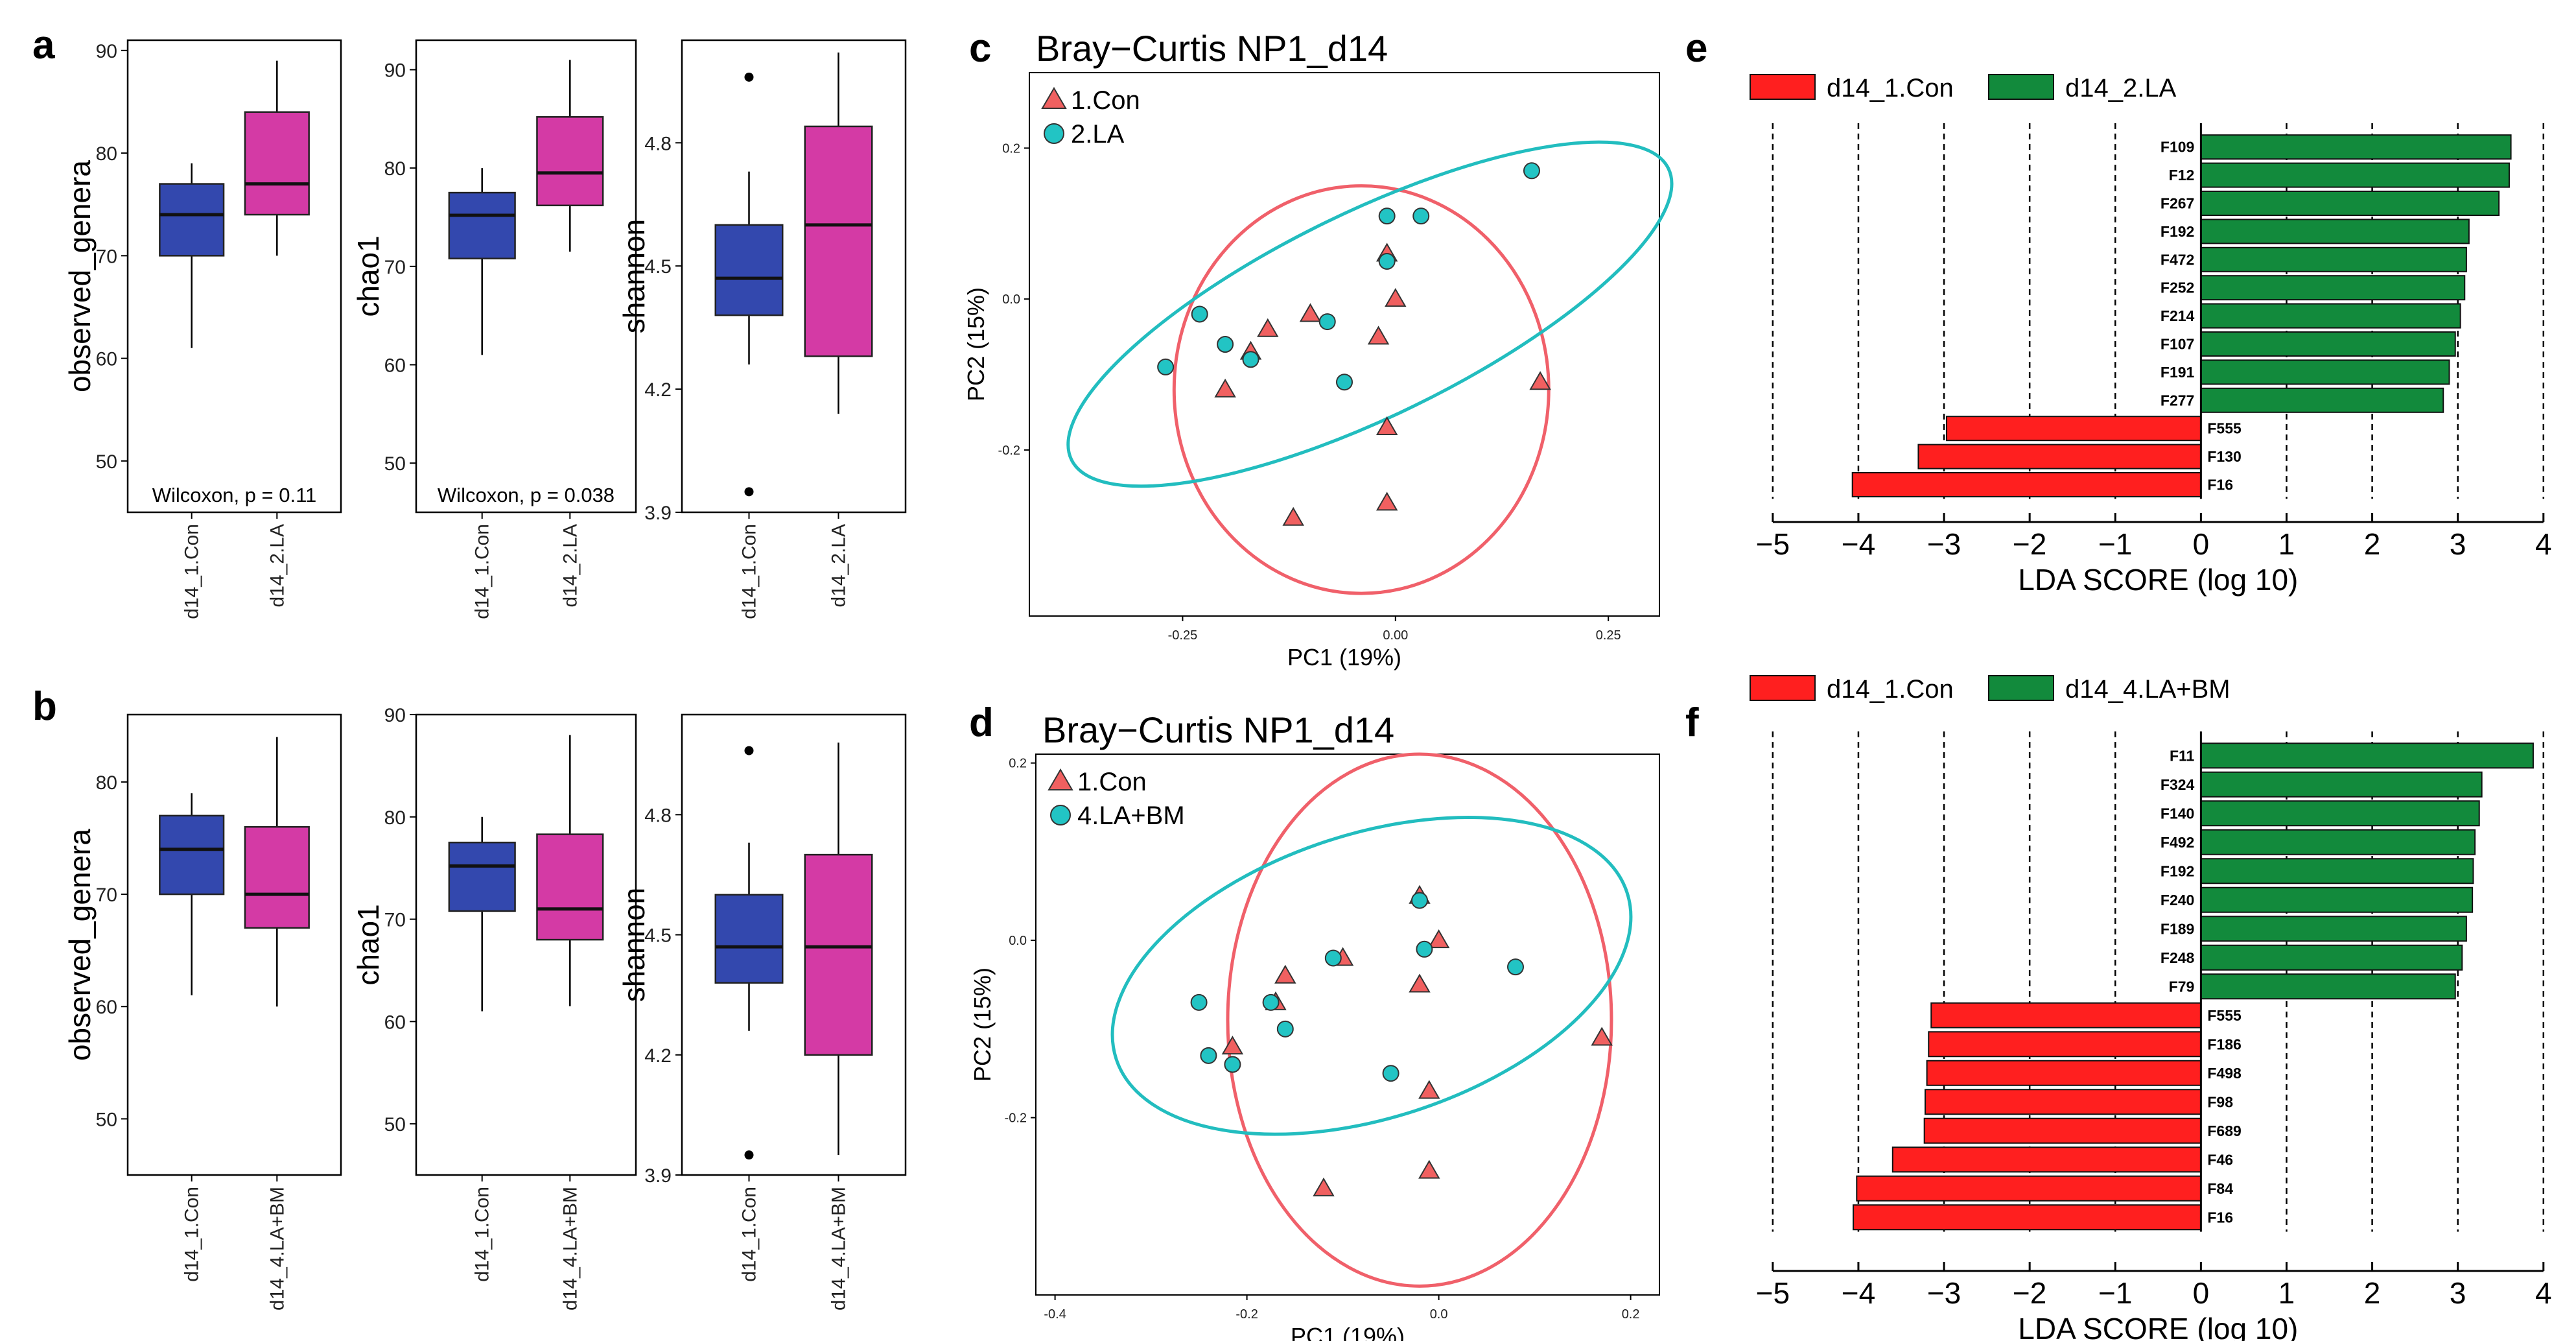 The width and height of the screenshot is (2576, 1341). Describe the element at coordinates (570, 565) in the screenshot. I see `x-tick-label: d14_2.LA` at that location.